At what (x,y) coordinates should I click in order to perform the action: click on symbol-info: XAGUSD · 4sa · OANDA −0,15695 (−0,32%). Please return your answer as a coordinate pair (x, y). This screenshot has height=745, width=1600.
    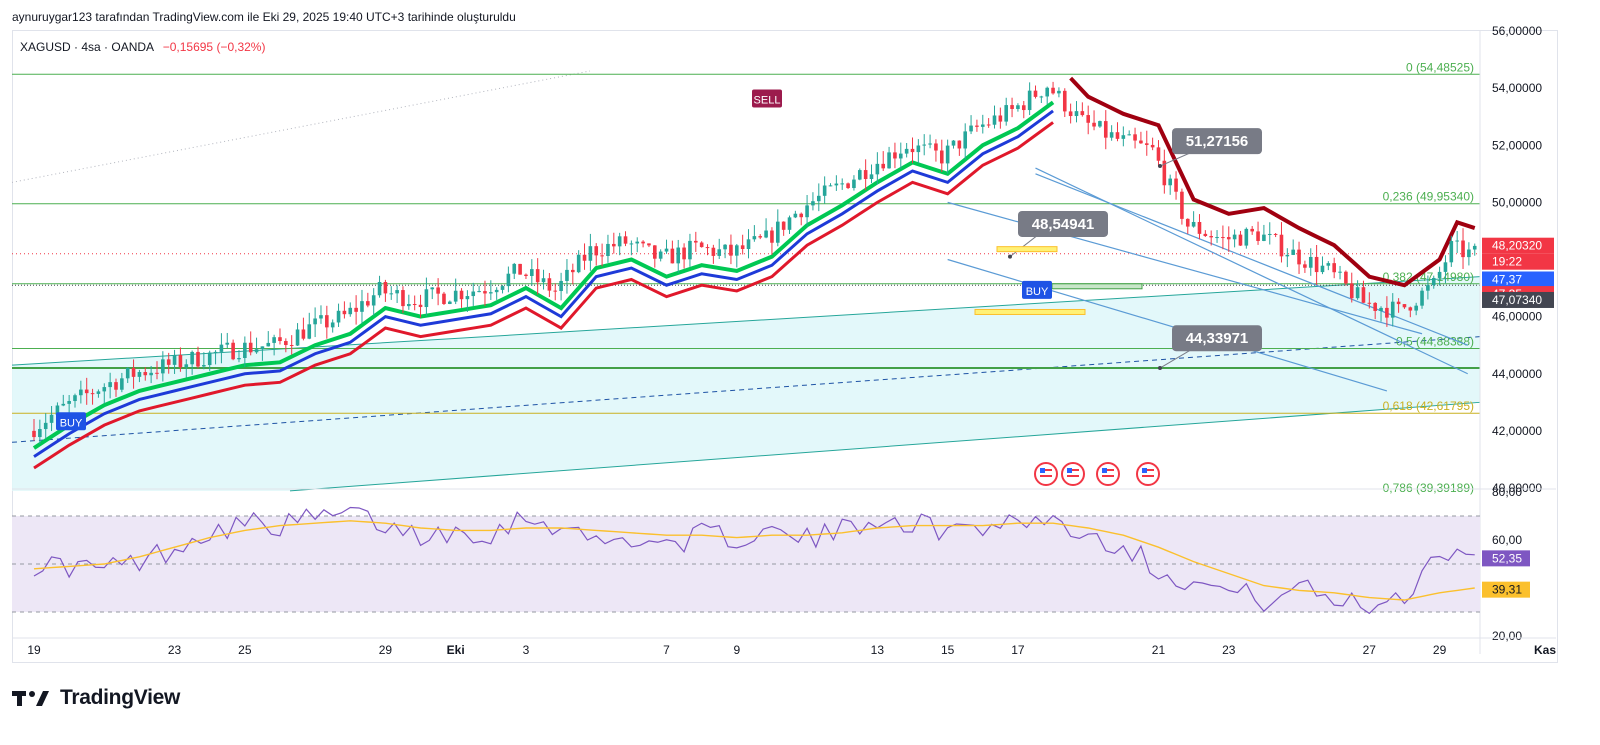
    Looking at the image, I should click on (142, 47).